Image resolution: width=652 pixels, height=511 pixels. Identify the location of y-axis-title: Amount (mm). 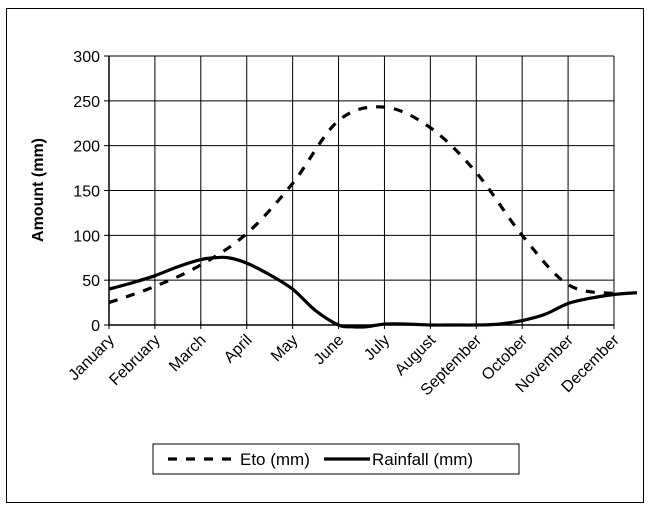
(38, 190).